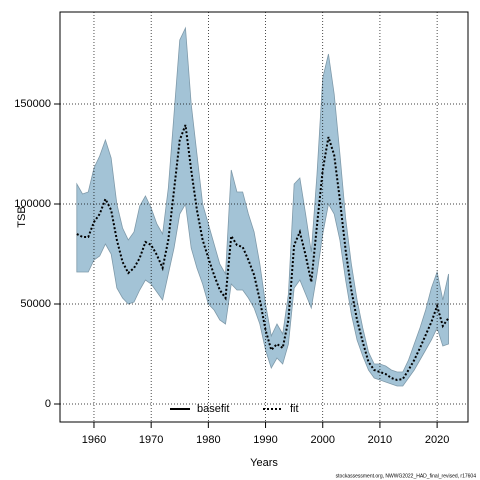 Image resolution: width=480 pixels, height=480 pixels. Describe the element at coordinates (437, 440) in the screenshot. I see `x-tick-label: 2020` at that location.